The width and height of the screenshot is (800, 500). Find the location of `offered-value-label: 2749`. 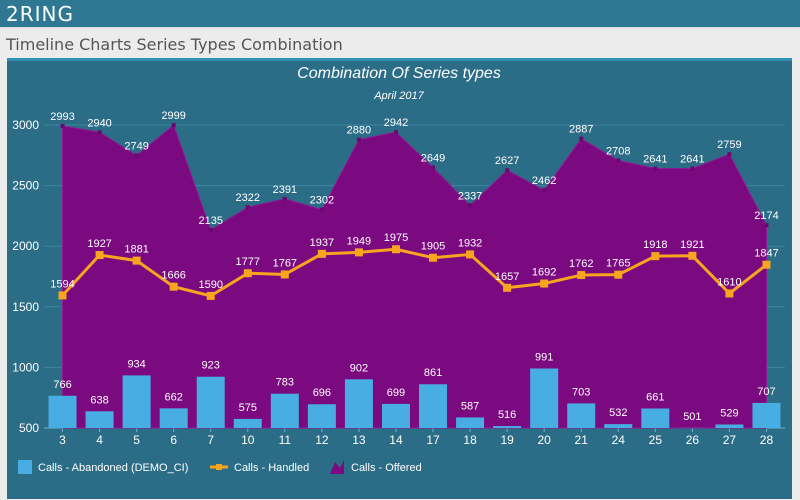

offered-value-label: 2749 is located at coordinates (136, 146).